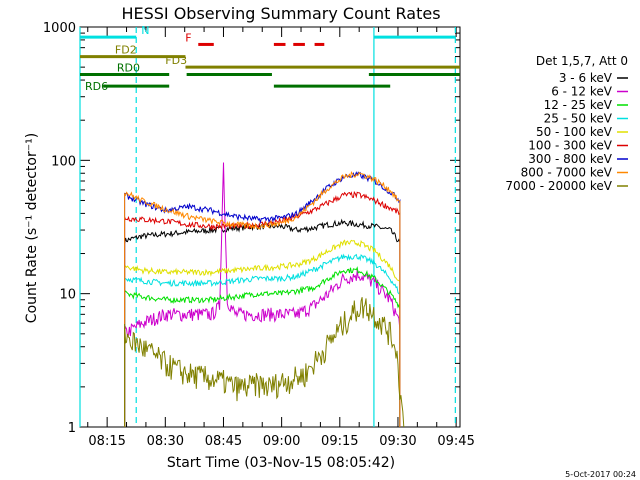 Image resolution: width=640 pixels, height=480 pixels. What do you see at coordinates (126, 50) in the screenshot?
I see `segment-label-fd2: FD2` at bounding box center [126, 50].